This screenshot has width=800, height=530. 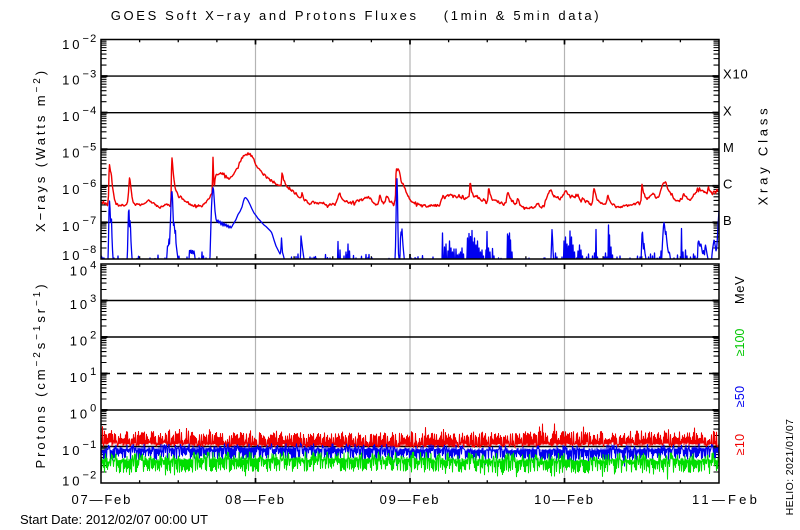 What do you see at coordinates (84, 338) in the screenshot?
I see `svg-text: 102` at bounding box center [84, 338].